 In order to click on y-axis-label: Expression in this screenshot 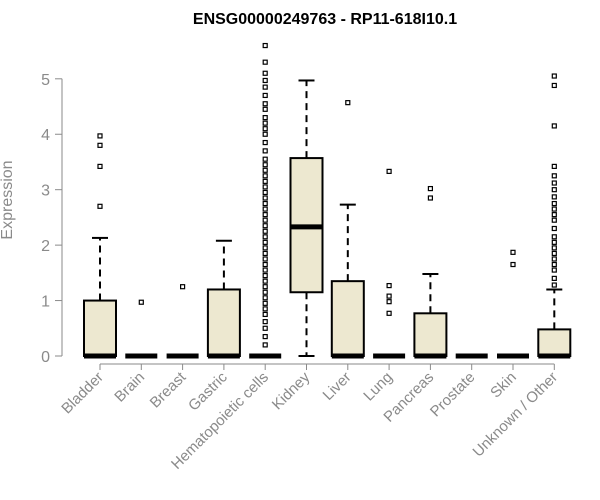, I will do `click(8, 199)`.